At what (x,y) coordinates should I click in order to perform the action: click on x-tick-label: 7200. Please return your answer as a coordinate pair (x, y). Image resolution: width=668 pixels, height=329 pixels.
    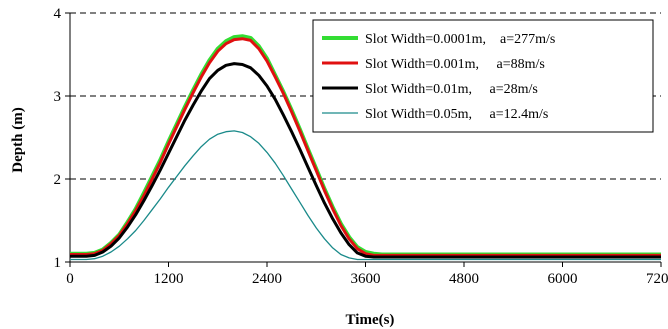
    Looking at the image, I should click on (657, 279).